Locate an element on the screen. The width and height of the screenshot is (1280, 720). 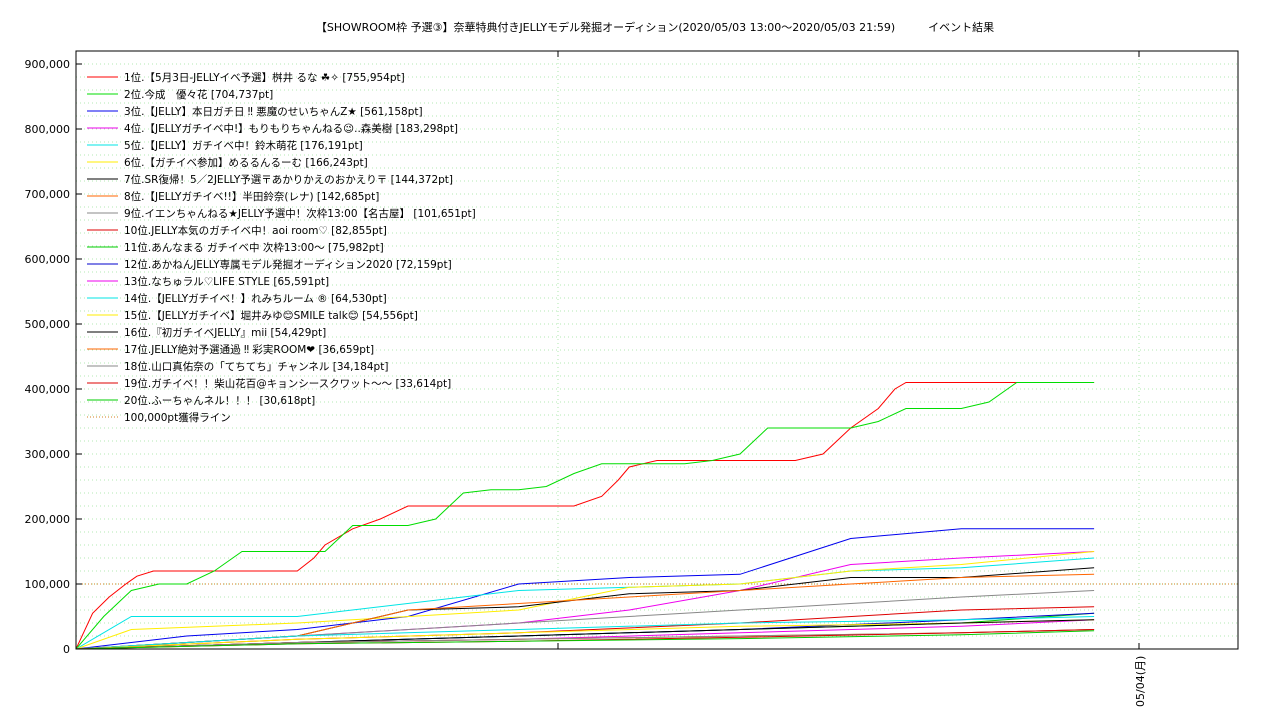
x-tick-label: 05/04(月) is located at coordinates (1140, 681).